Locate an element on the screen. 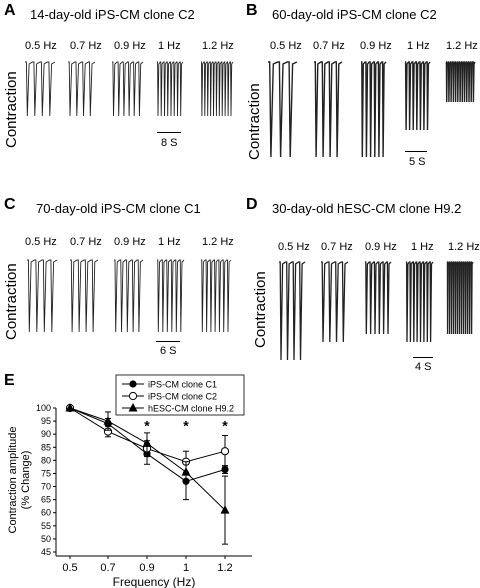 This screenshot has width=480, height=588. panel-label: C is located at coordinates (10, 204).